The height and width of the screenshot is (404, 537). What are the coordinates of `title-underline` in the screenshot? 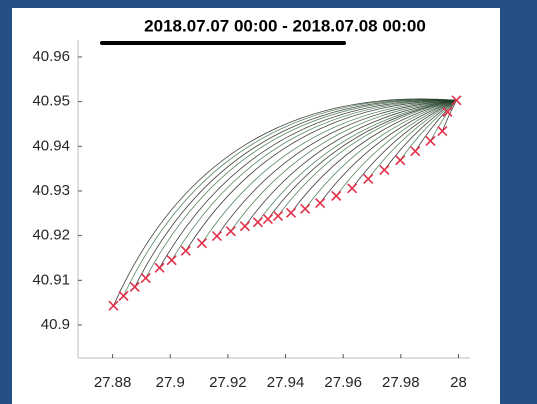 It's located at (223, 43).